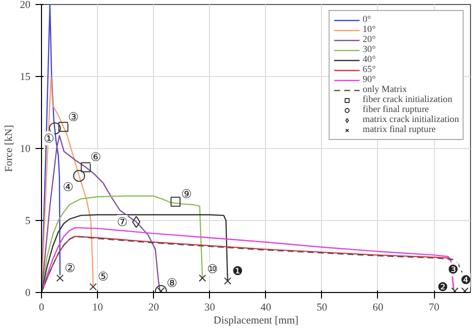 The height and width of the screenshot is (329, 474). What do you see at coordinates (41, 308) in the screenshot?
I see `x-tick-label: 0` at bounding box center [41, 308].